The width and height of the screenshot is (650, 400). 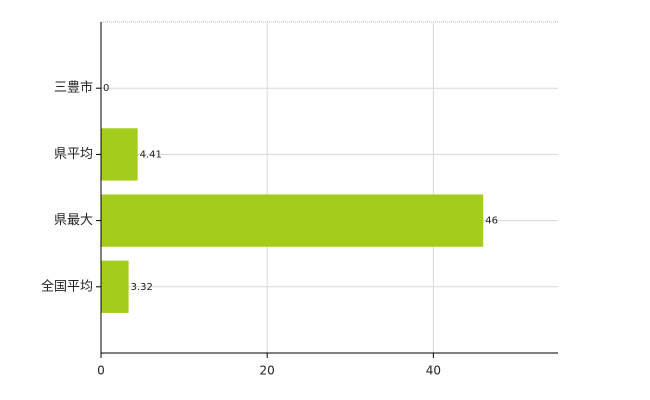 What do you see at coordinates (73, 220) in the screenshot?
I see `y-tick-label: 県最大` at bounding box center [73, 220].